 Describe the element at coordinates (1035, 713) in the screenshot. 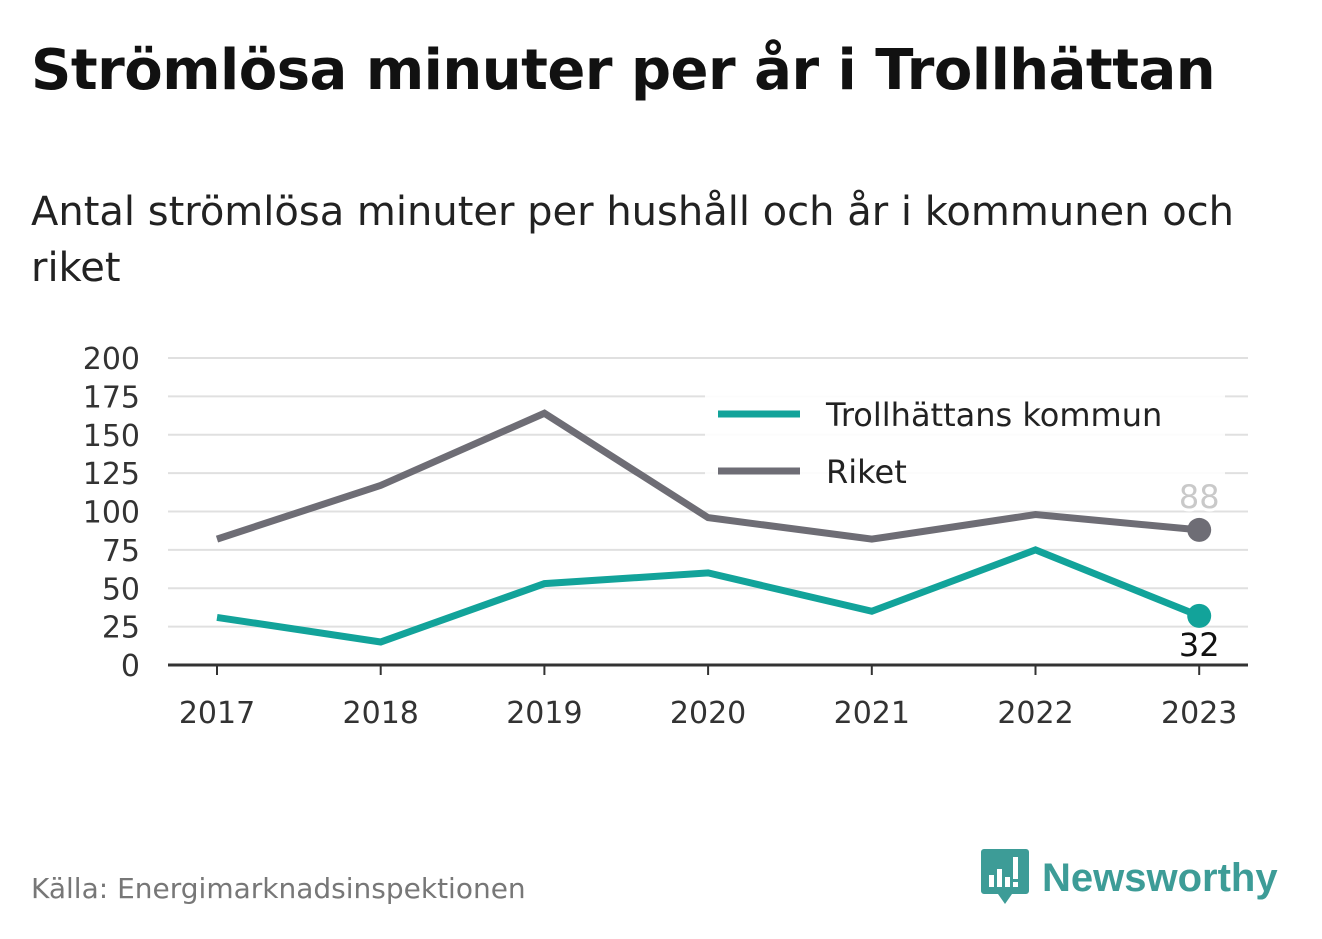

I see `x-tick-label: 2022` at that location.